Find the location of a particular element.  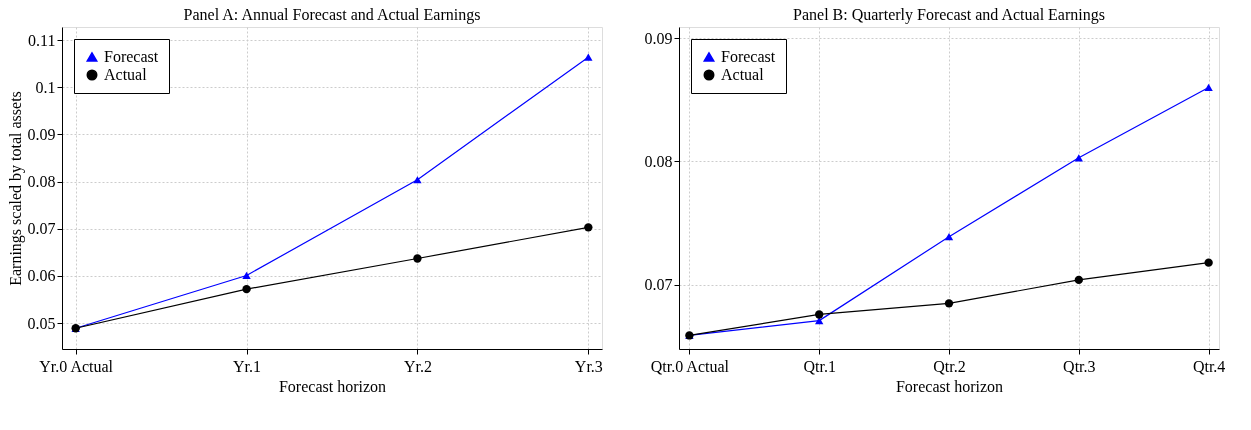

x-tick-label: Qtr.2 is located at coordinates (949, 366).